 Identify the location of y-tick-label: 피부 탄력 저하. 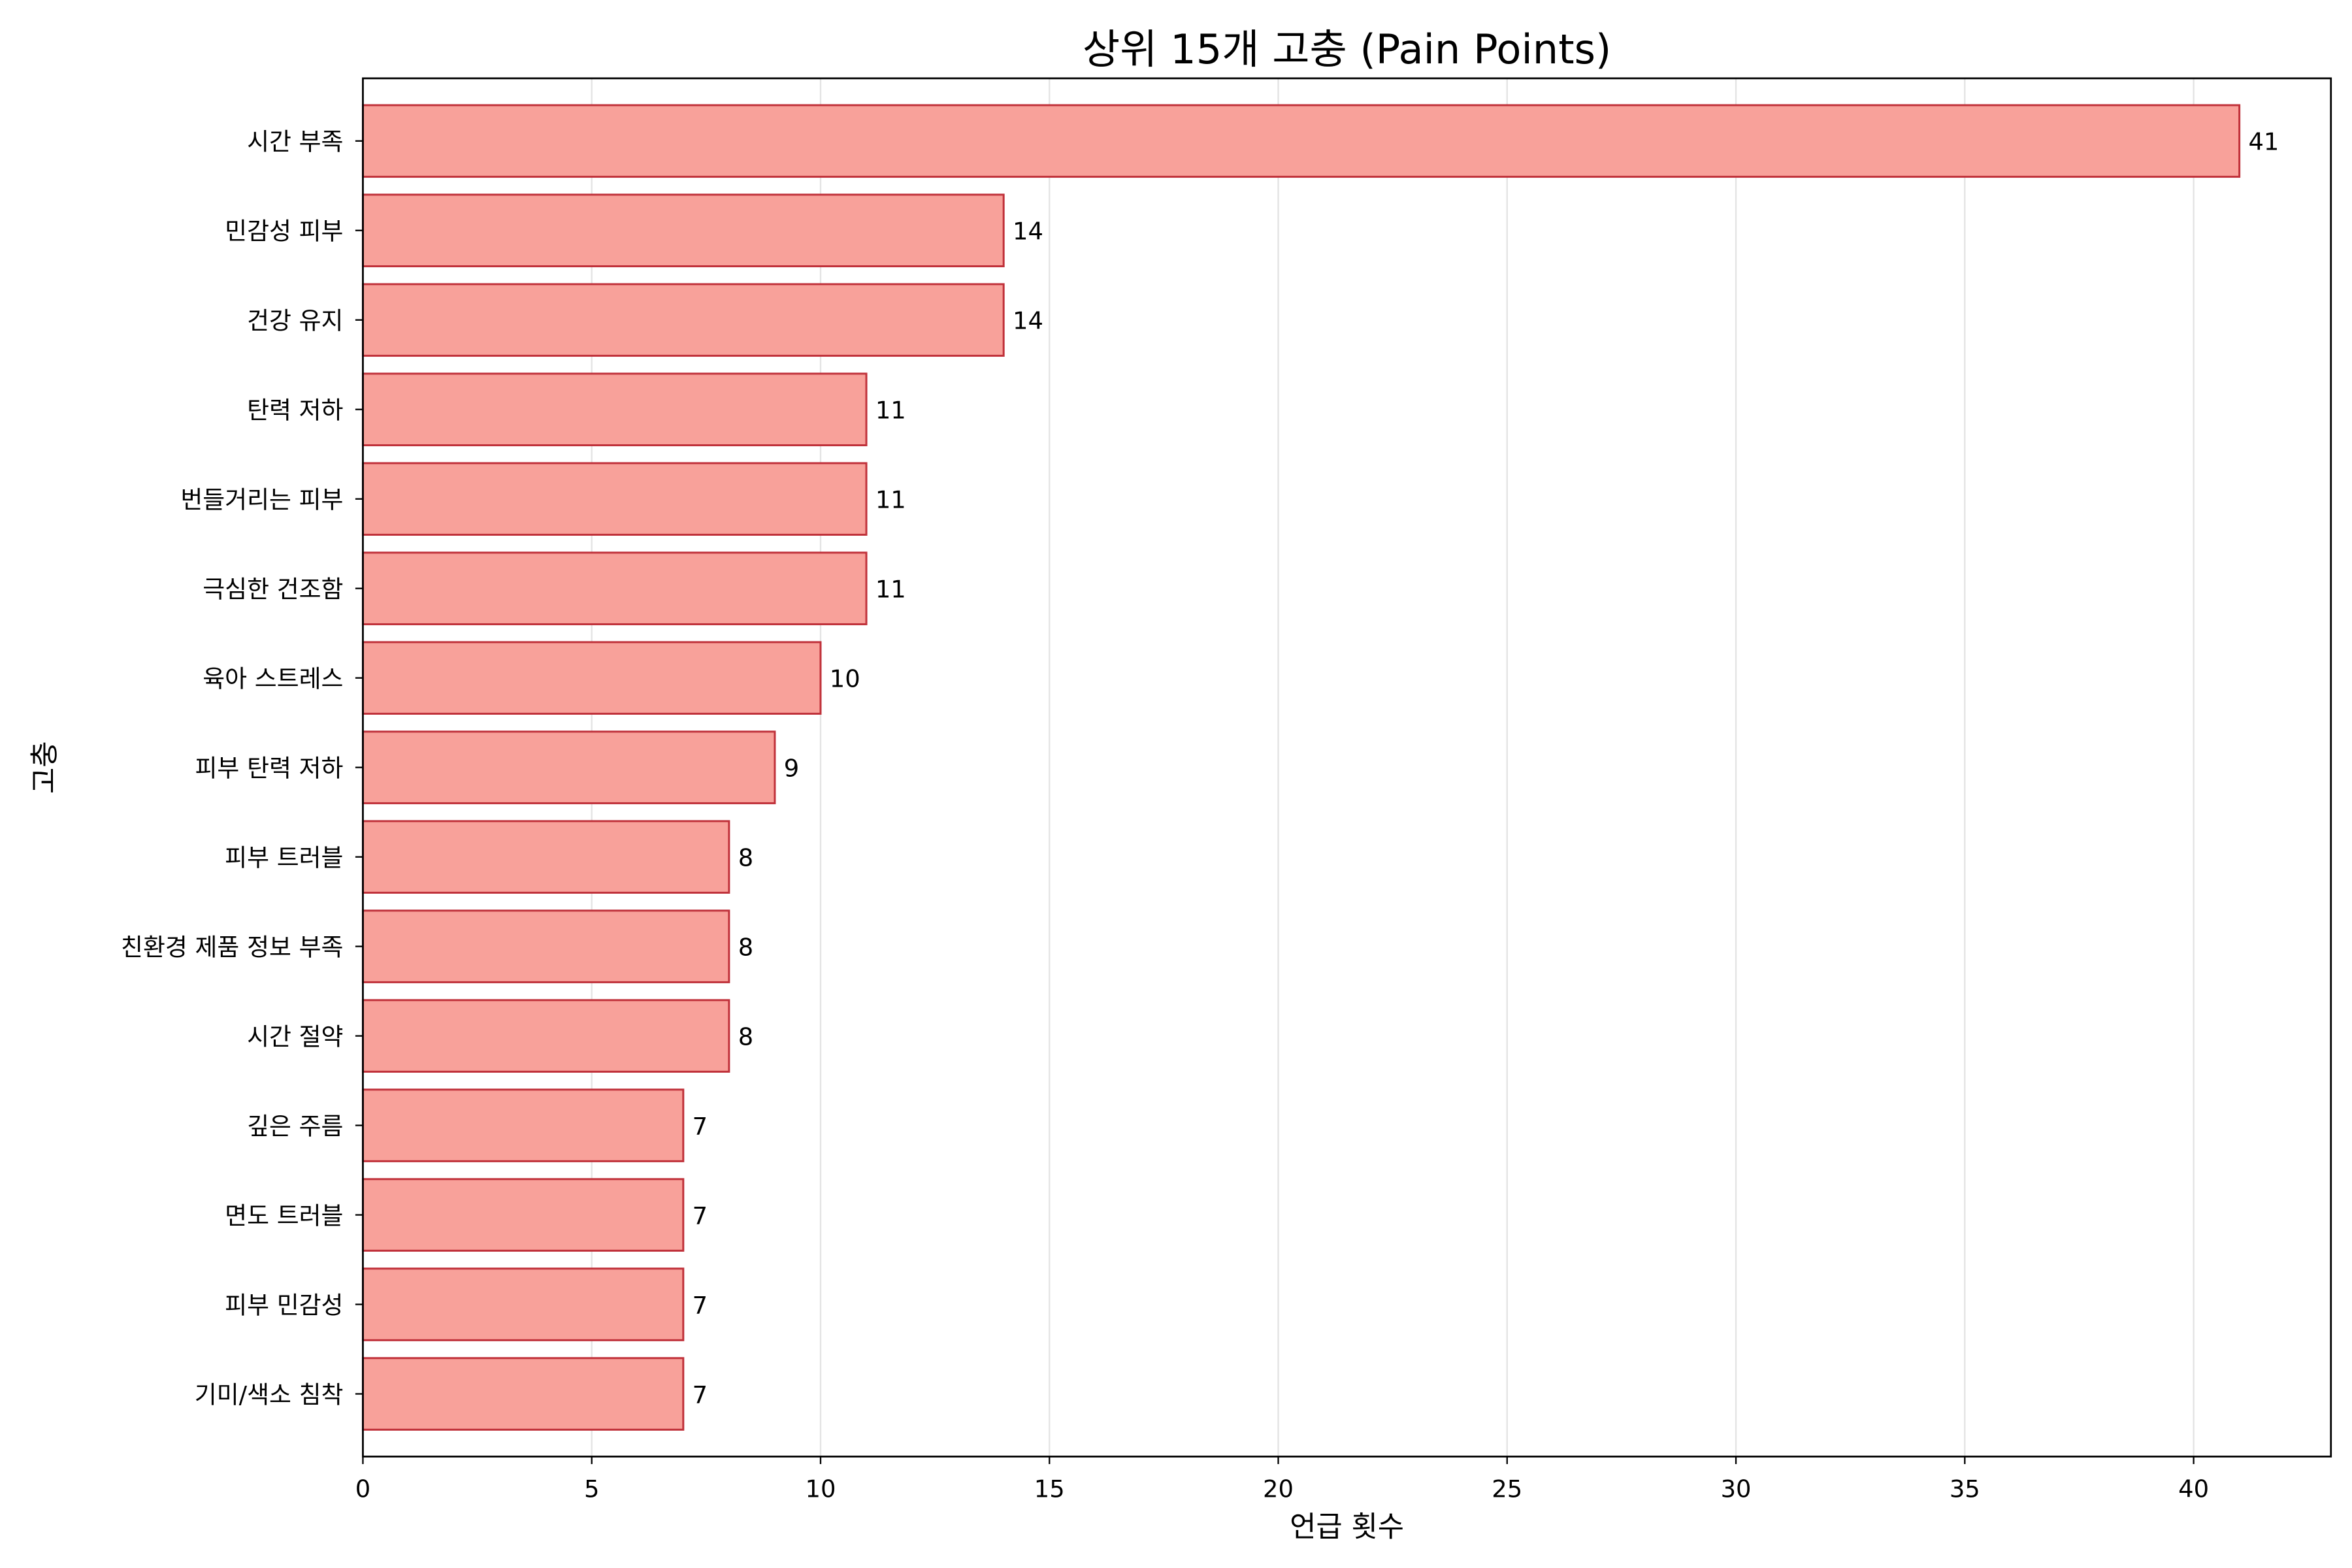
(269, 768).